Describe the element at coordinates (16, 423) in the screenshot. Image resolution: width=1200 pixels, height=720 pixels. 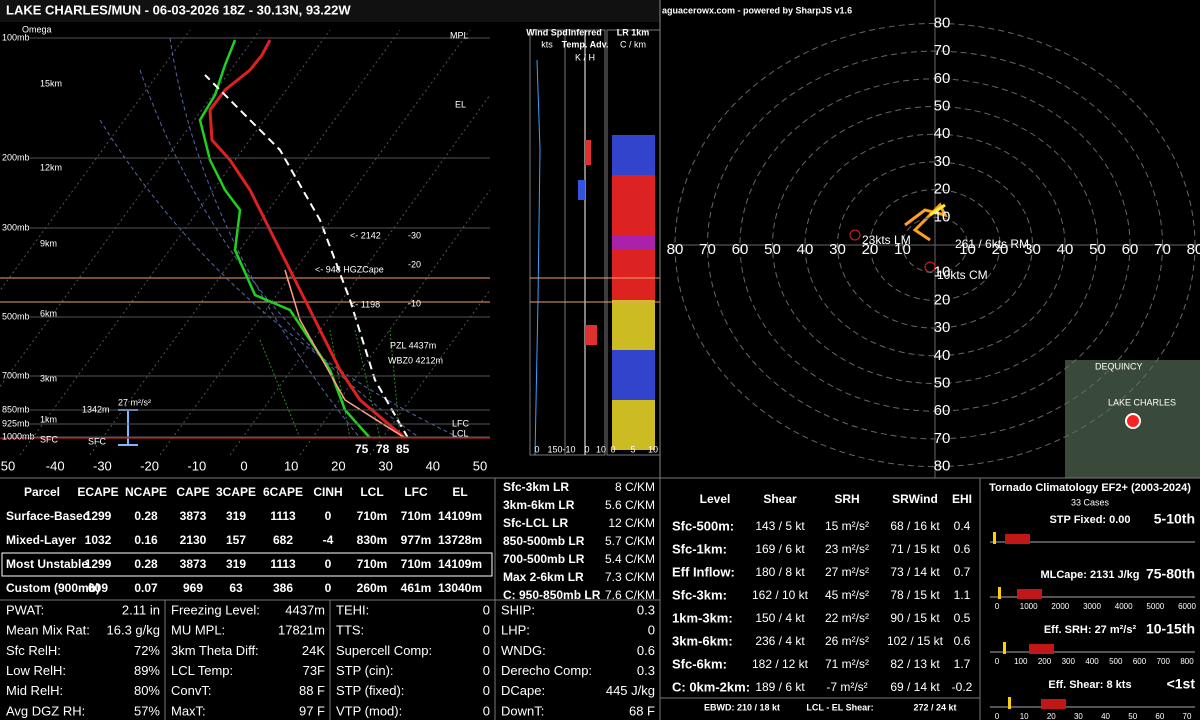
I see `pressure-label: 925mb` at that location.